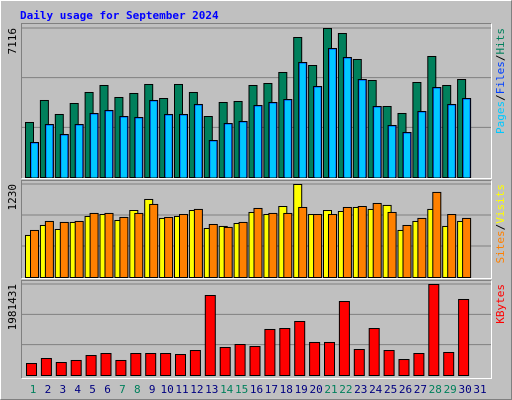 The image size is (512, 400). I want to click on x-tick-label: 1, so click(33, 389).